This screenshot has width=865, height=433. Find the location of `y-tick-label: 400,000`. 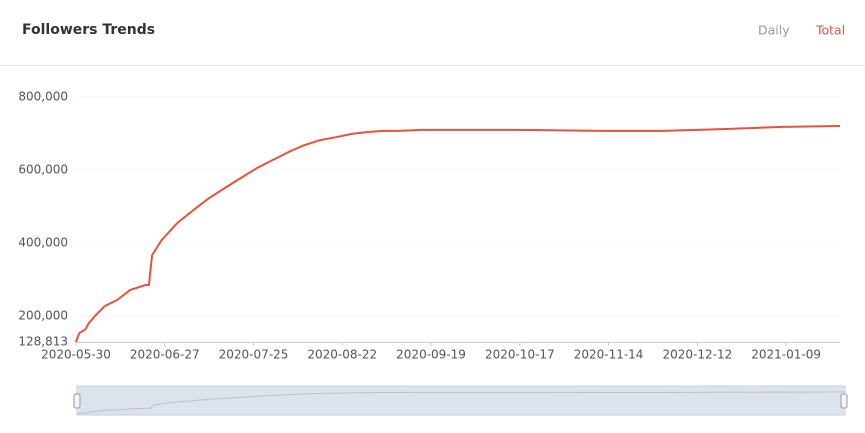

y-tick-label: 400,000 is located at coordinates (43, 243).